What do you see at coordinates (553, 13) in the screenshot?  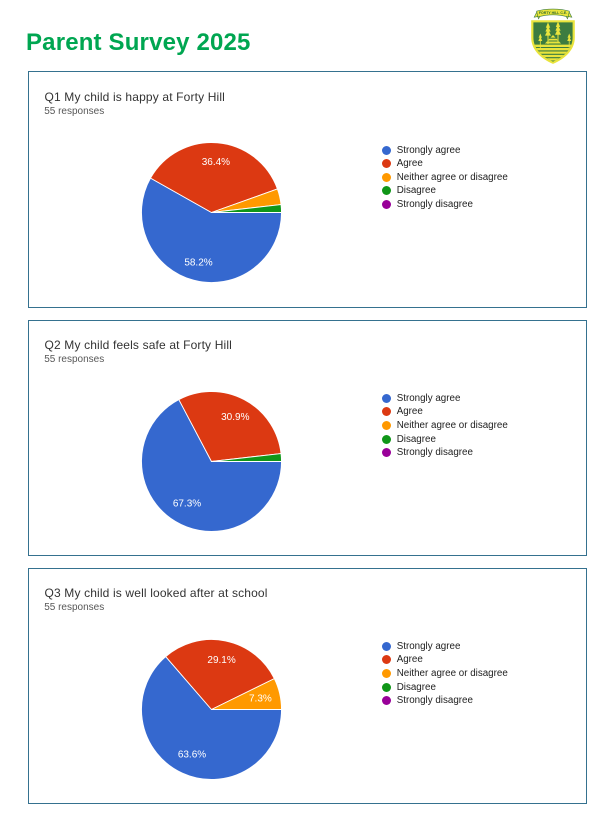 I see `svg-text: FORTY HILL C.E.` at bounding box center [553, 13].